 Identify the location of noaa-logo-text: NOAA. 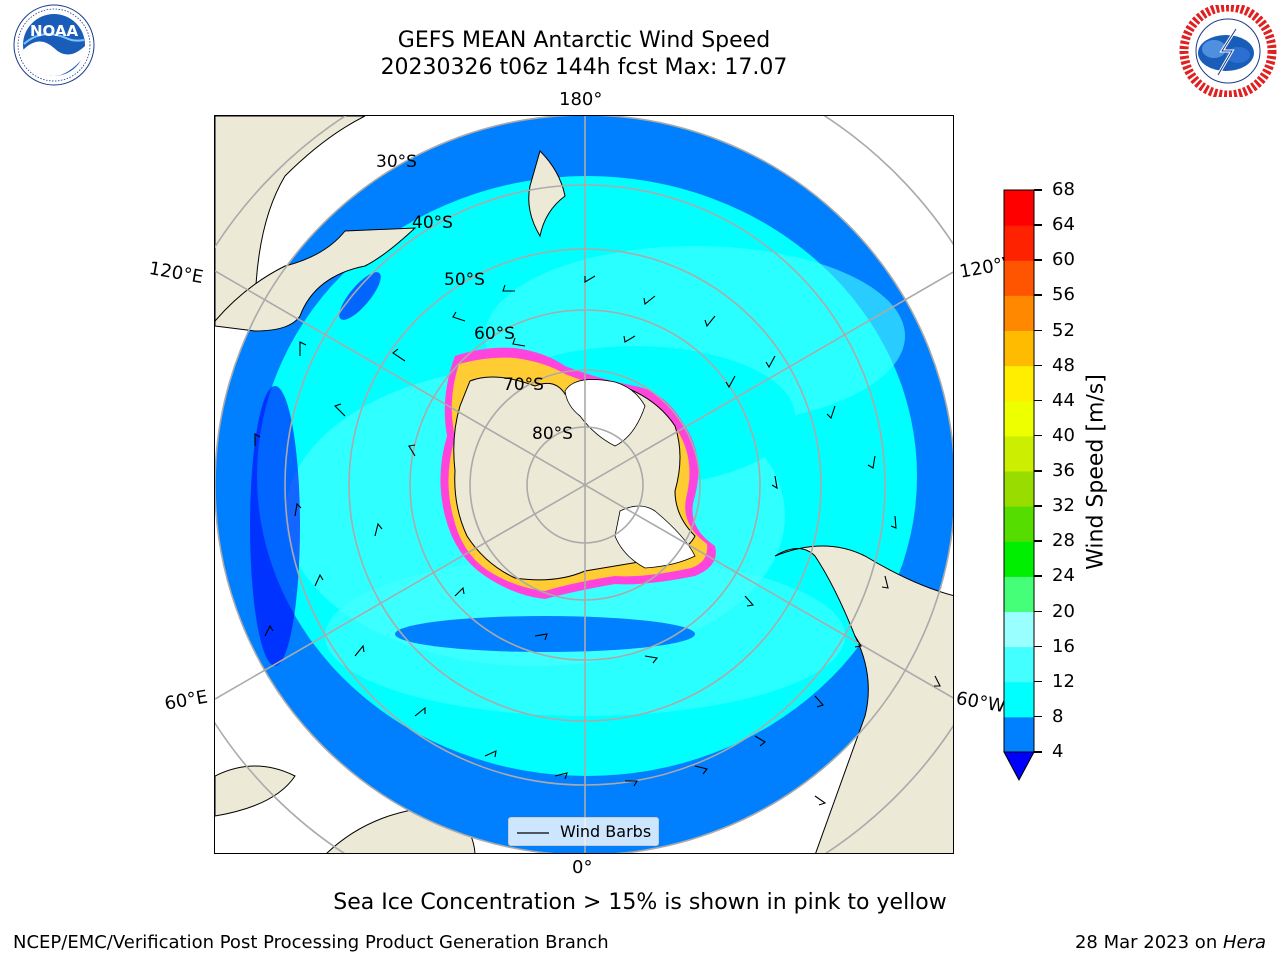
(54, 31).